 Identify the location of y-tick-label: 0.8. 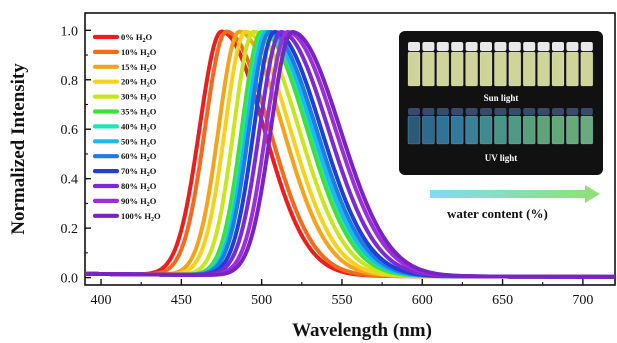
(70, 81).